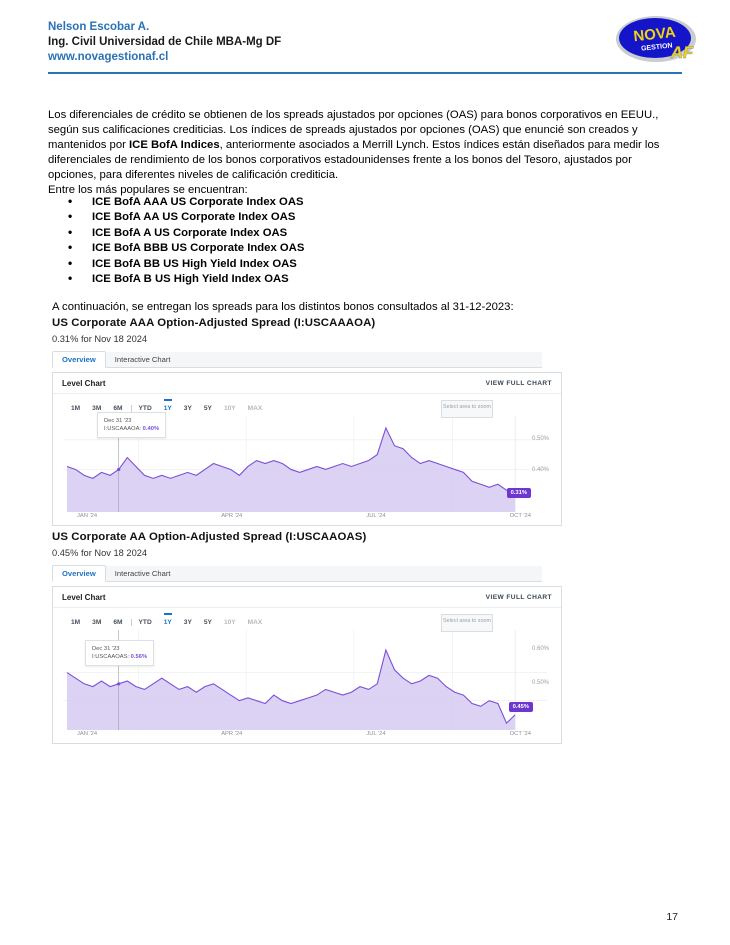 The width and height of the screenshot is (730, 945). I want to click on y-tick-lower: 0.40%, so click(540, 470).